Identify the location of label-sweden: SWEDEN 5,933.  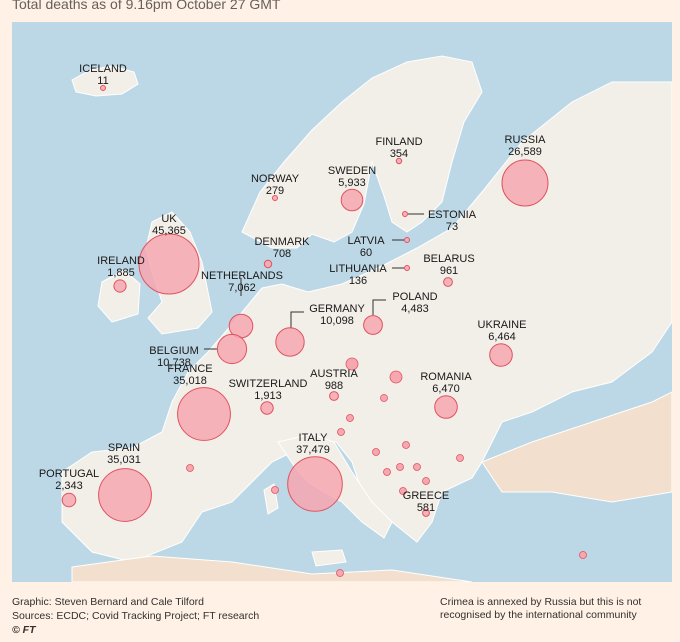
(352, 177).